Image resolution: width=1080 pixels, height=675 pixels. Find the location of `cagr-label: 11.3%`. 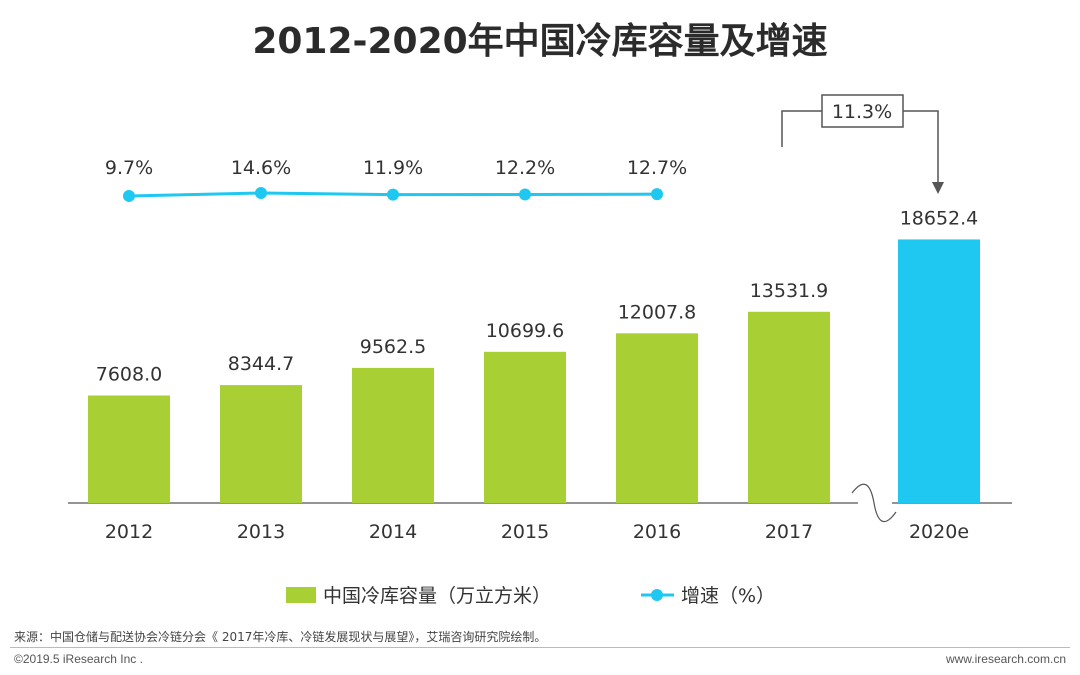

cagr-label: 11.3% is located at coordinates (862, 112).